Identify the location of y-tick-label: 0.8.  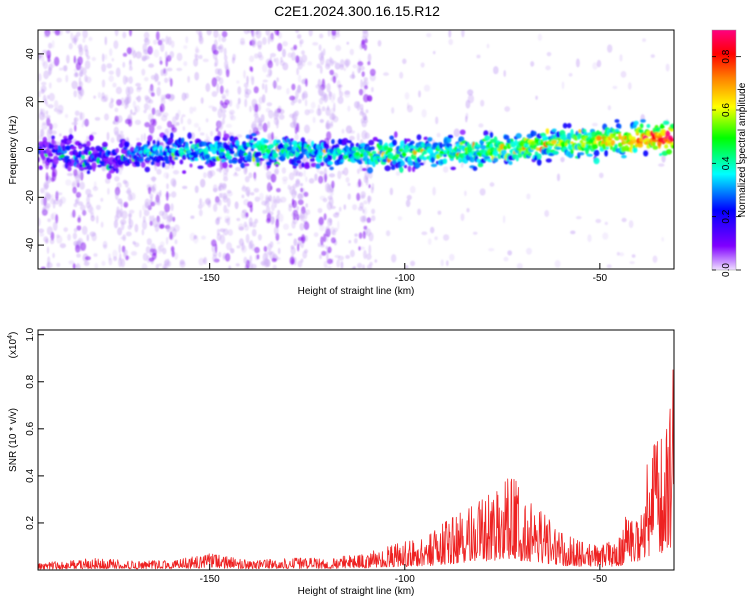
(30, 381).